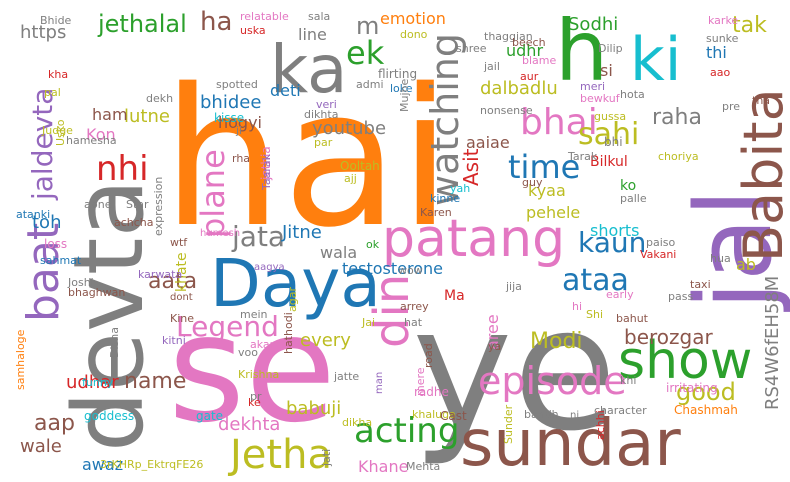 The width and height of the screenshot is (790, 482). Describe the element at coordinates (365, 53) in the screenshot. I see `word-ek: ek` at that location.